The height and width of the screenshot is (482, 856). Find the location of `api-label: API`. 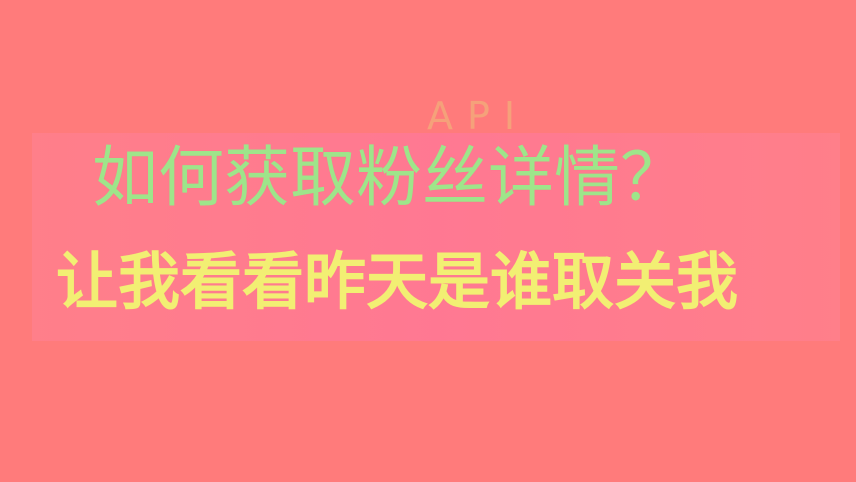

api-label: API is located at coordinates (478, 116).